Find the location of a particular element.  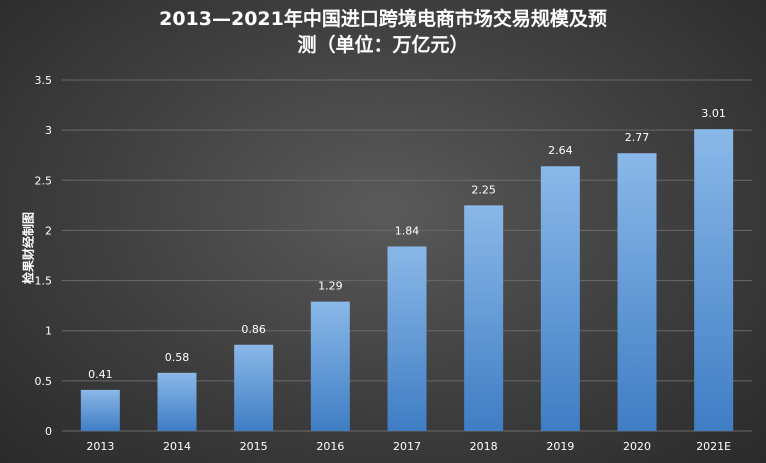

data-label-2016: 1.29 is located at coordinates (330, 286).